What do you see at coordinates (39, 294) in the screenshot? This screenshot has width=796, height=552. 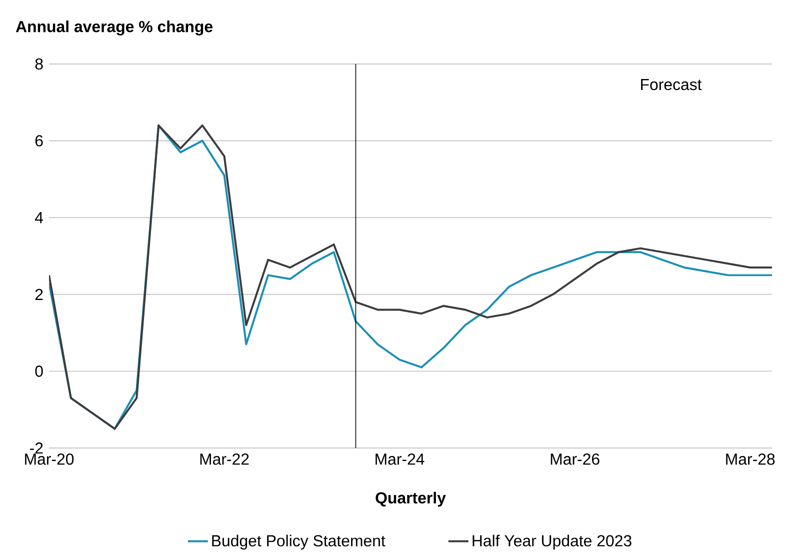 I see `y-tick-label: 2` at bounding box center [39, 294].